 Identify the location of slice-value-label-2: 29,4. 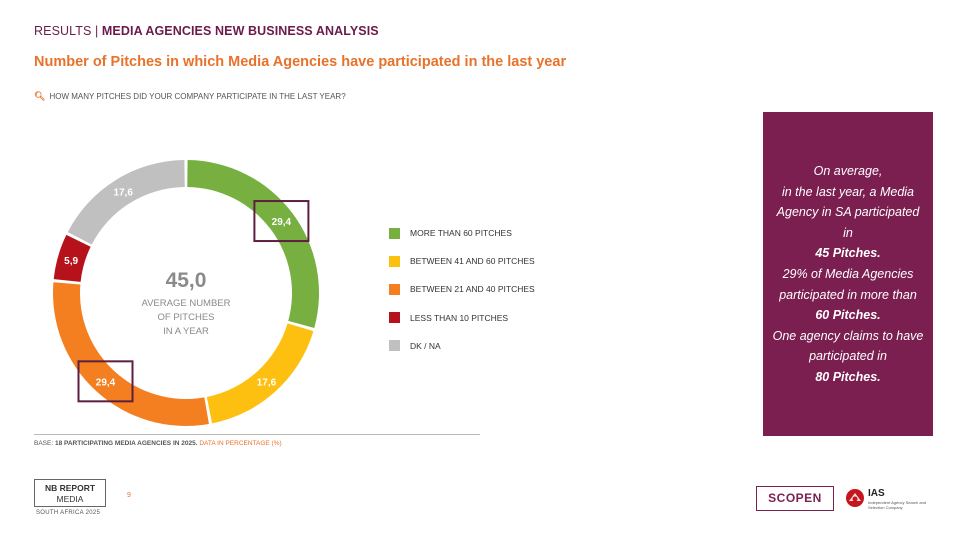
(106, 382).